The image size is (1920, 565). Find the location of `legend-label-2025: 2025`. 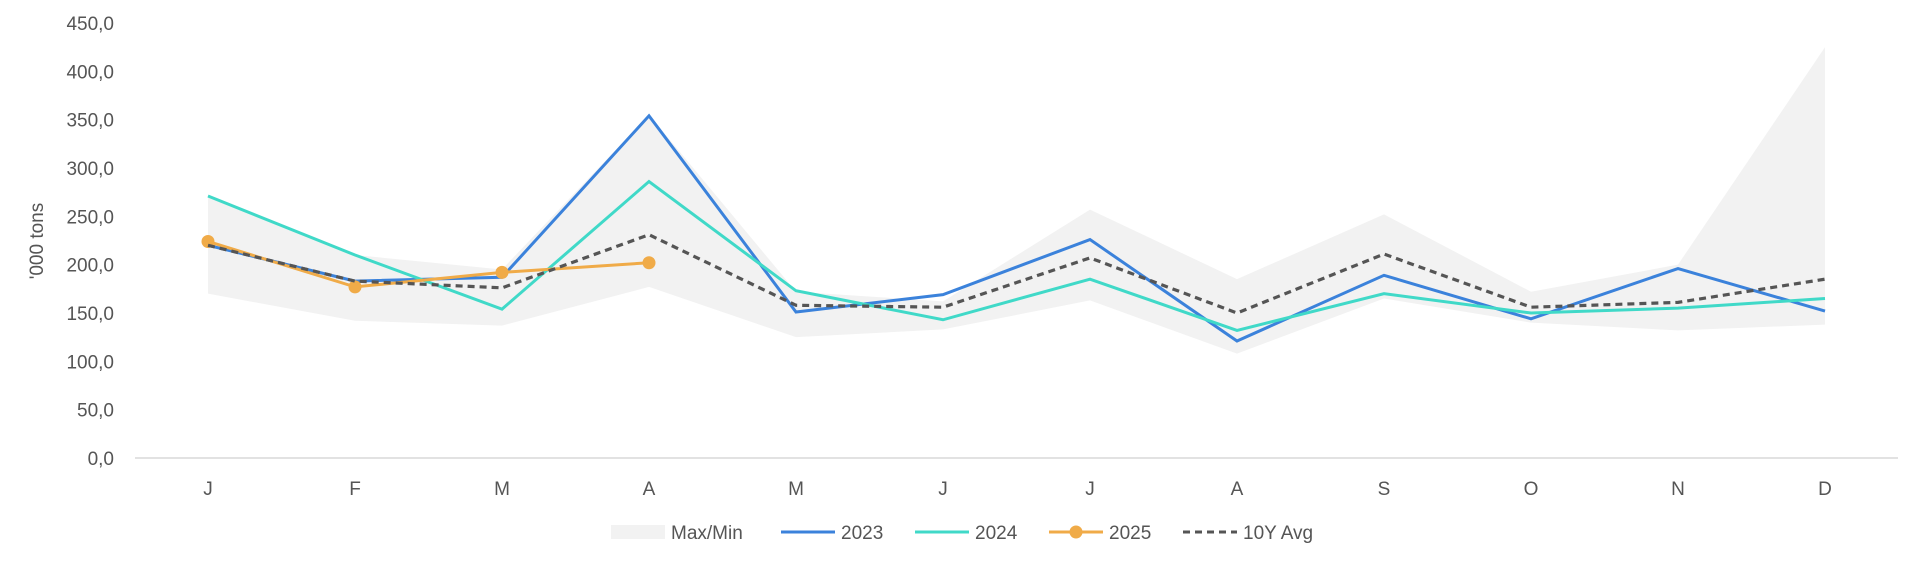

legend-label-2025: 2025 is located at coordinates (1130, 533).